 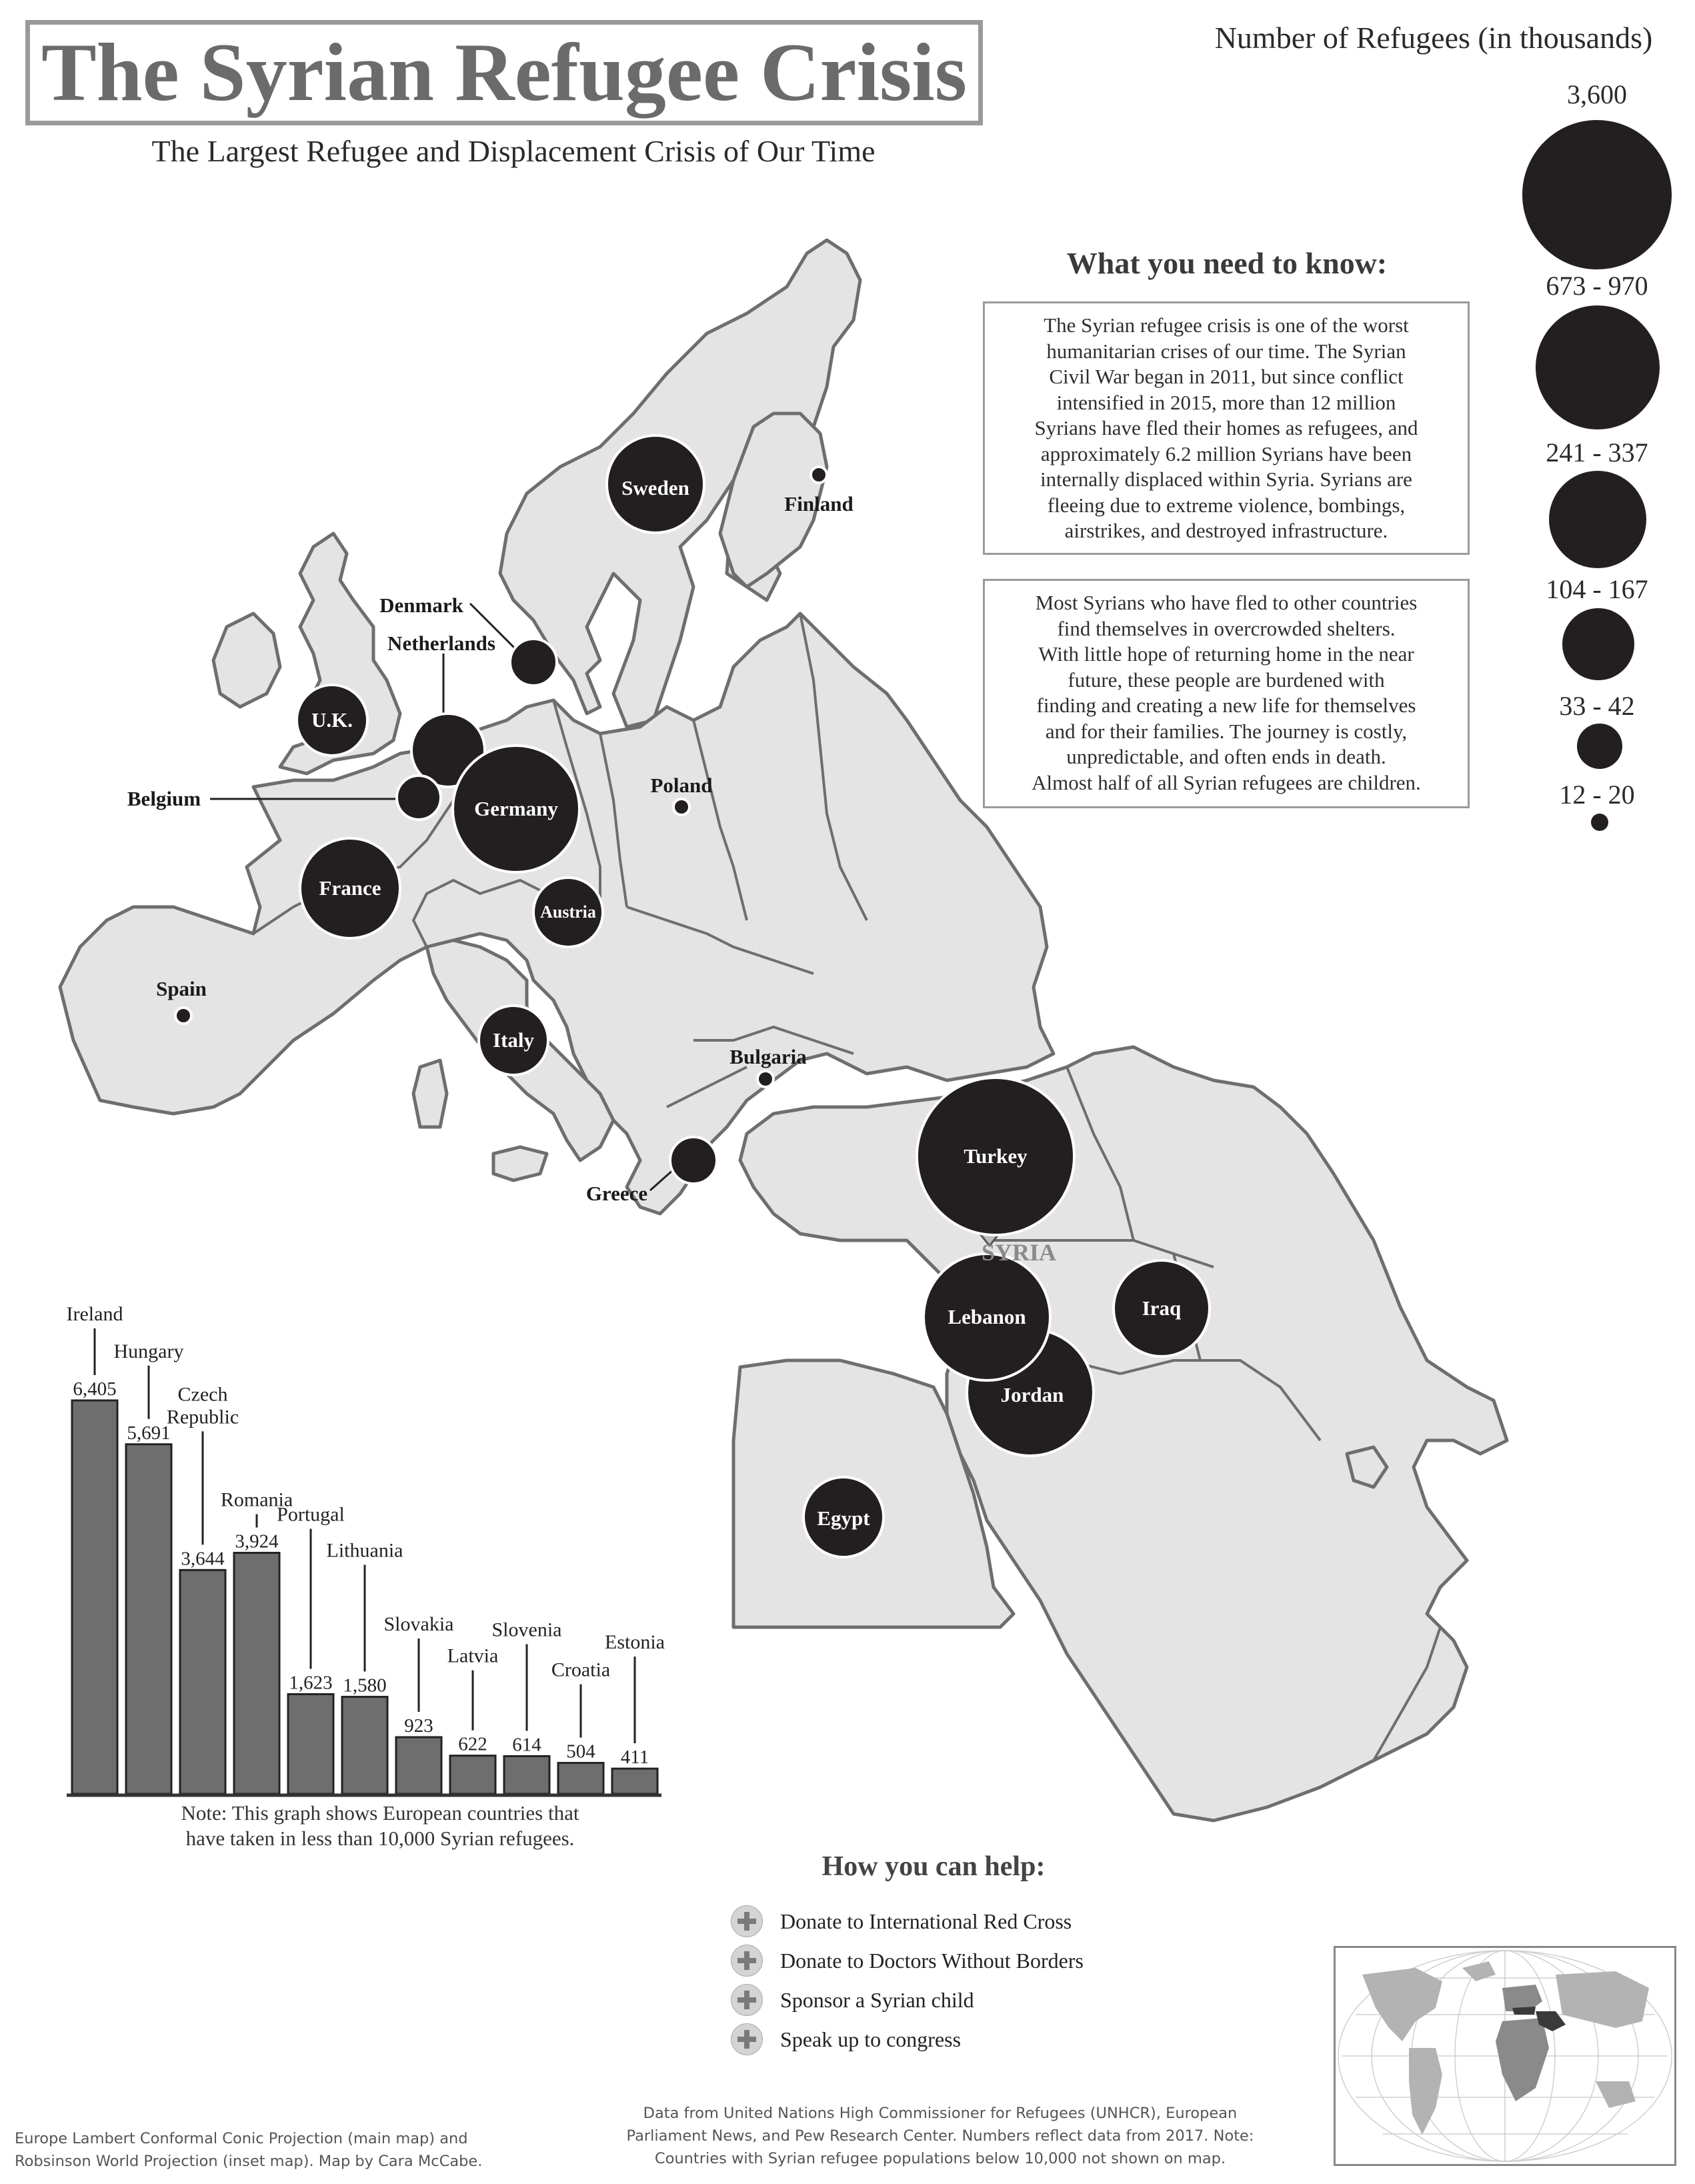 What do you see at coordinates (181, 988) in the screenshot?
I see `map-label-spain: Spain` at bounding box center [181, 988].